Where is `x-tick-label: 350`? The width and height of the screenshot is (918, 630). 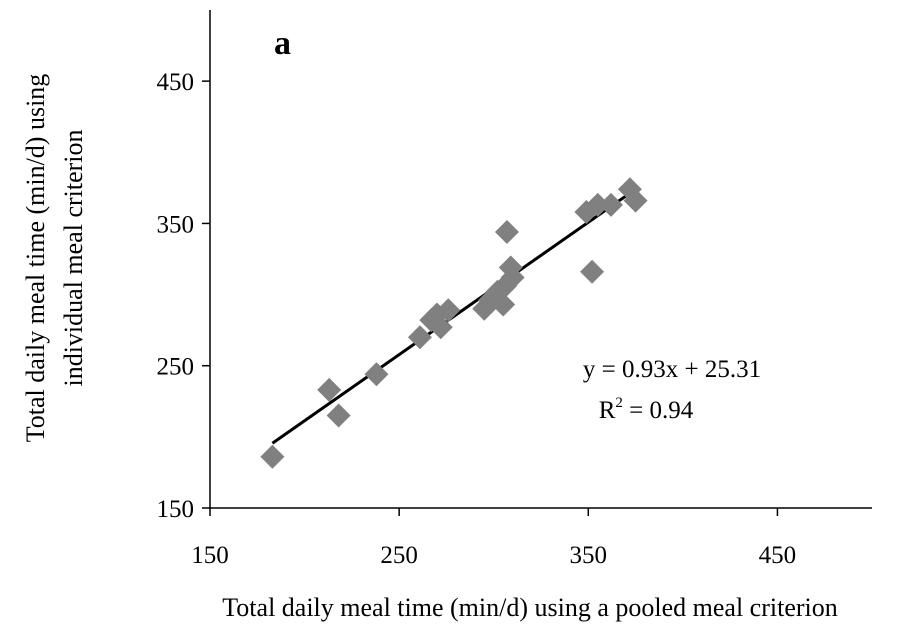
x-tick-label: 350 is located at coordinates (589, 555).